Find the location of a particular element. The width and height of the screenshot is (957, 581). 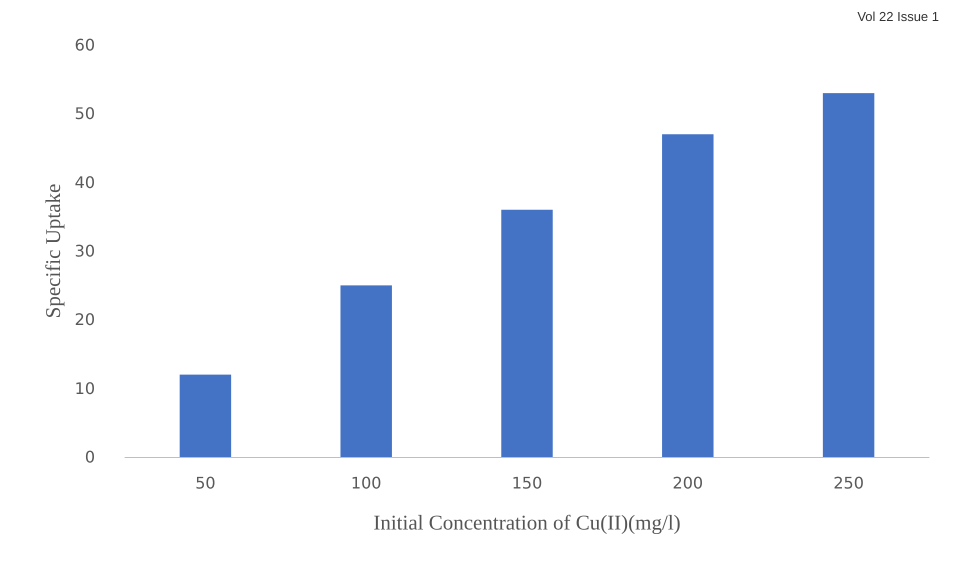

y-tick-label: 0 is located at coordinates (89, 457).